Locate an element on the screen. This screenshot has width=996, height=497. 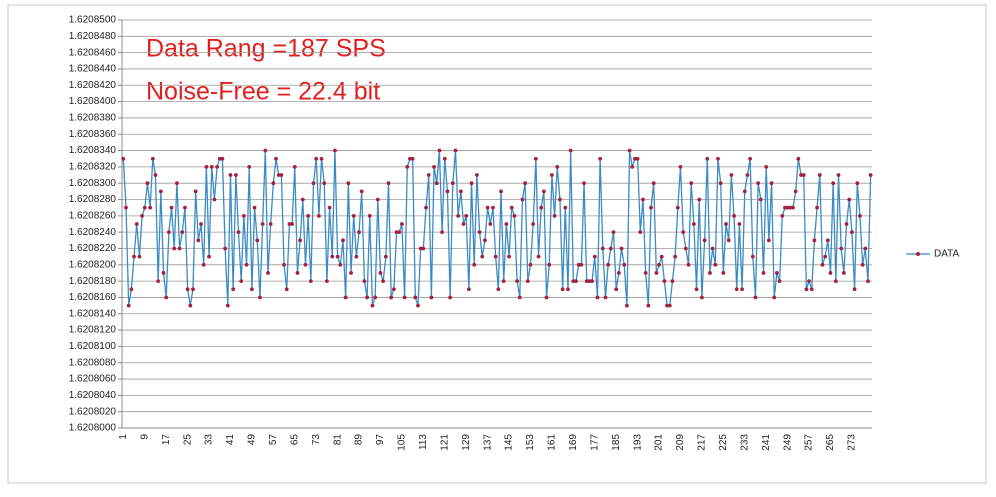
x-tick-label: 185 is located at coordinates (616, 442).